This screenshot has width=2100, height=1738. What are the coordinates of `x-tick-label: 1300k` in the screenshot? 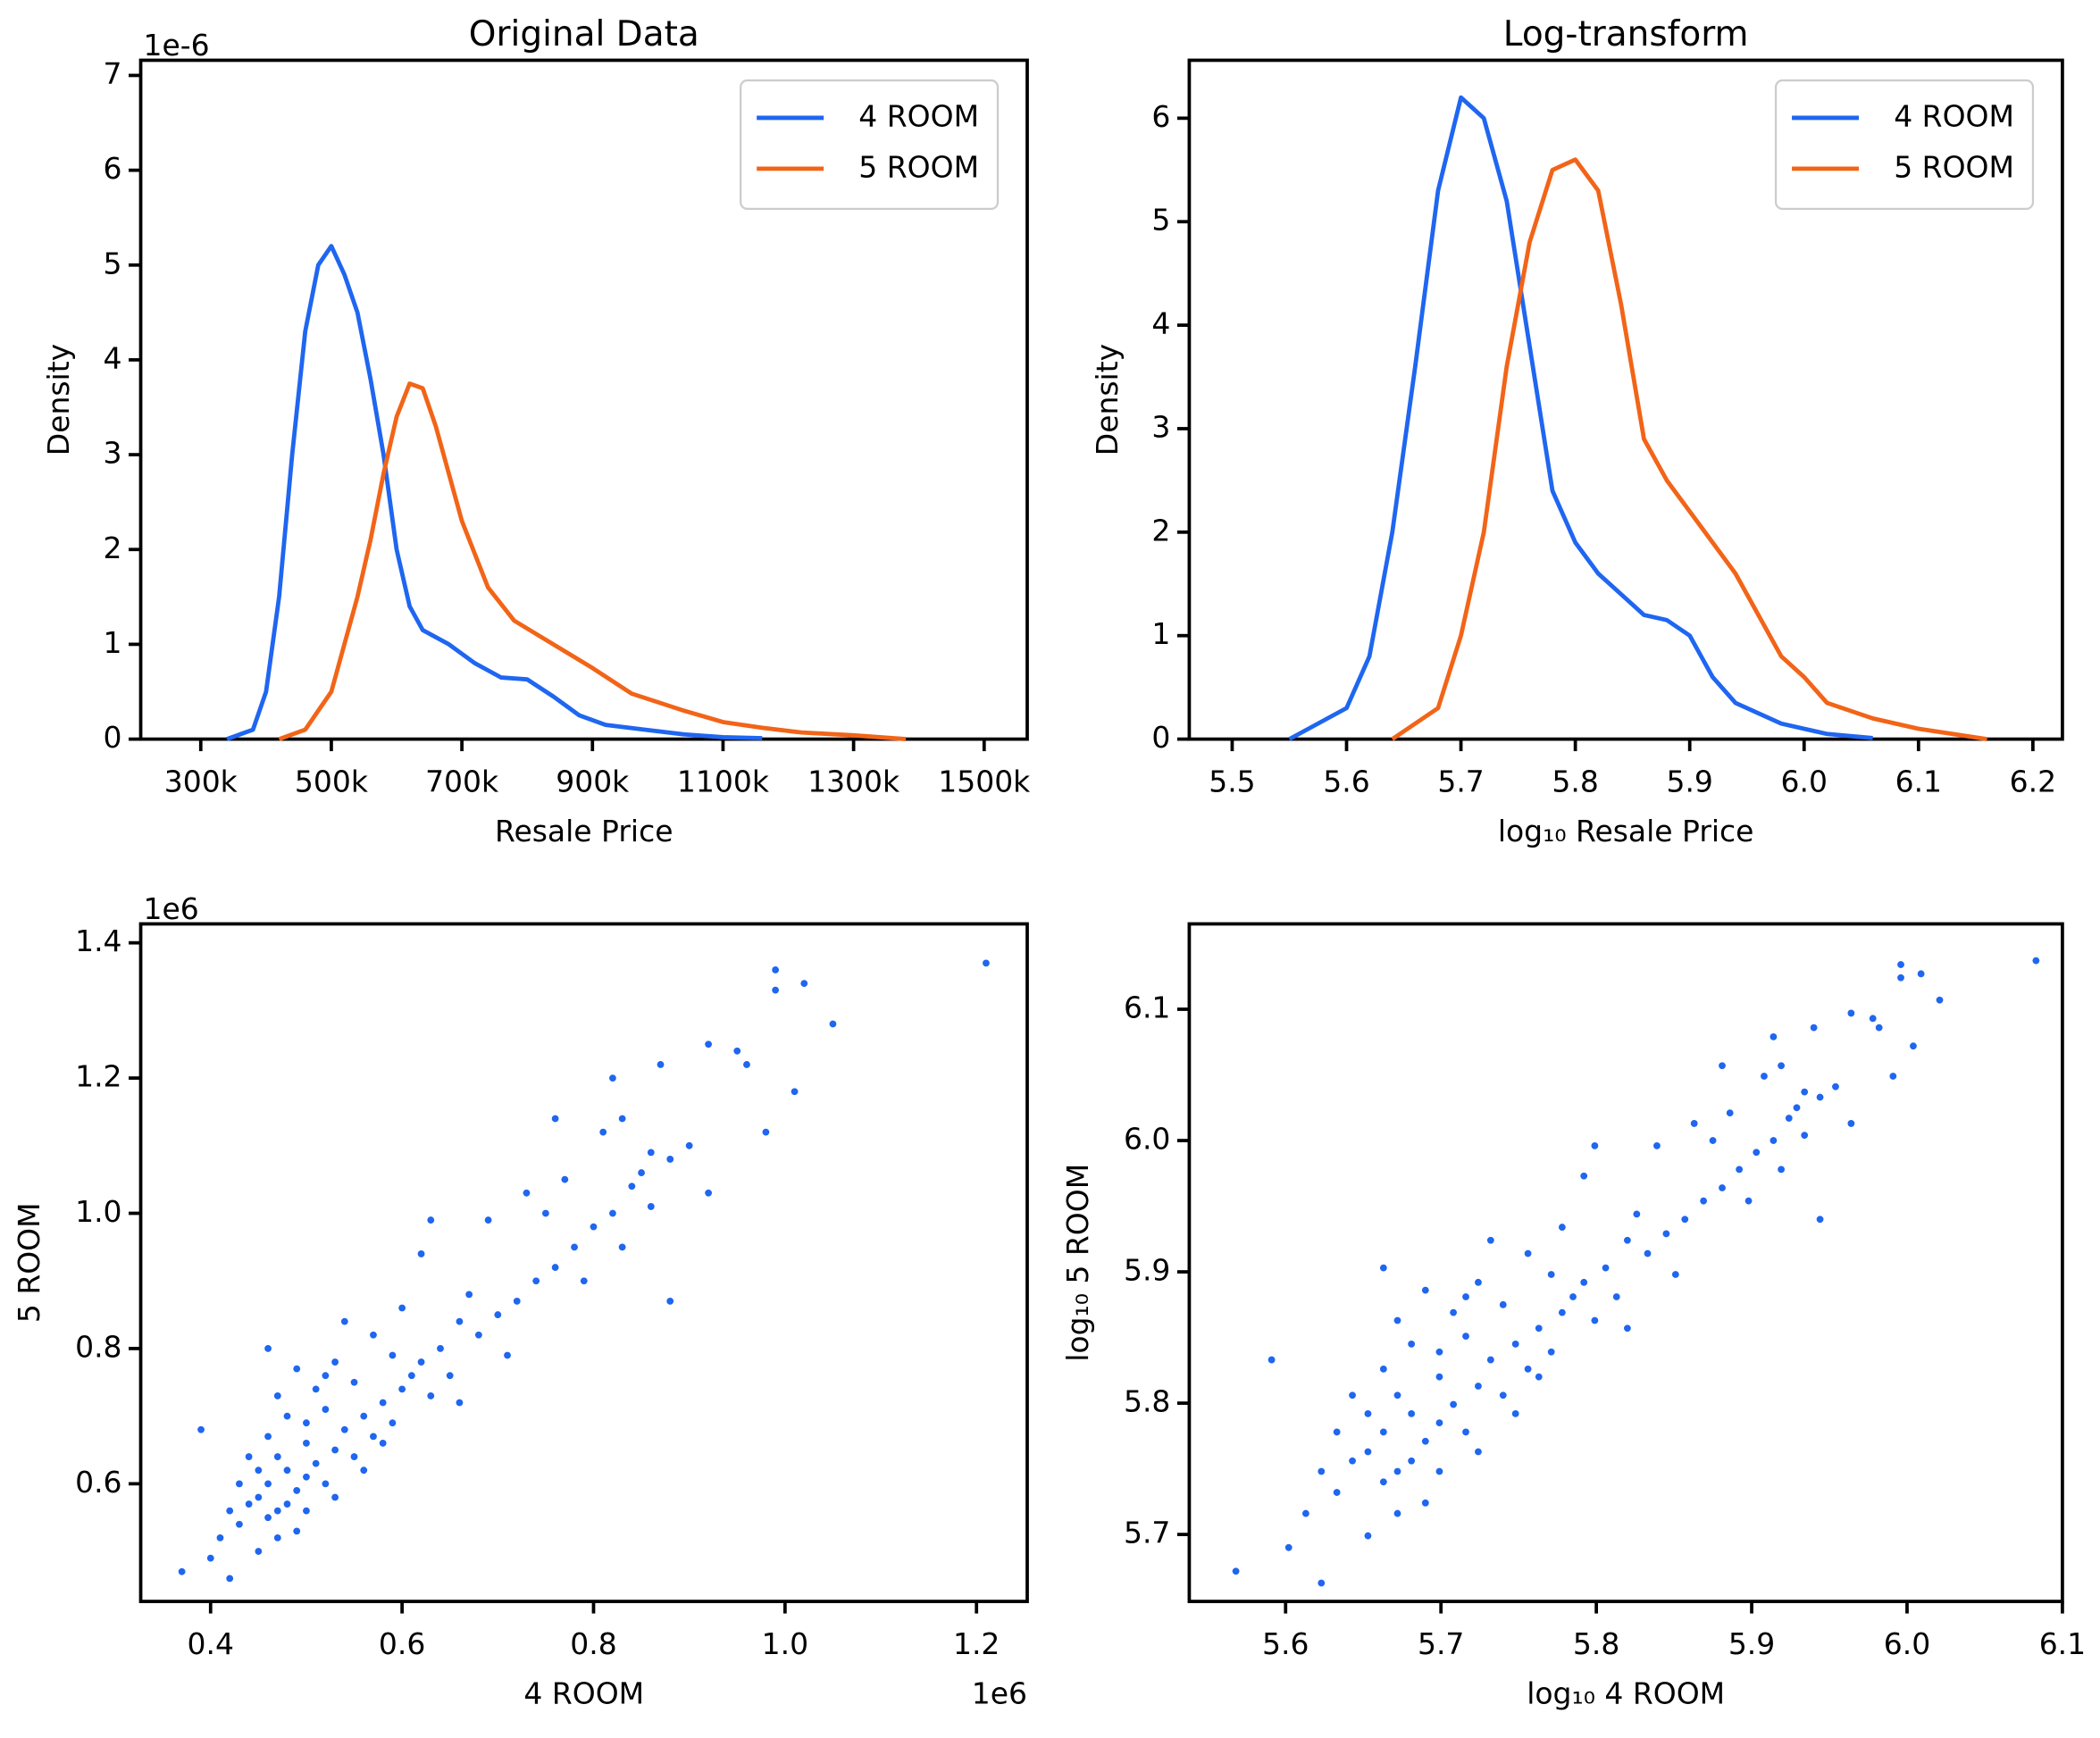 It's located at (853, 782).